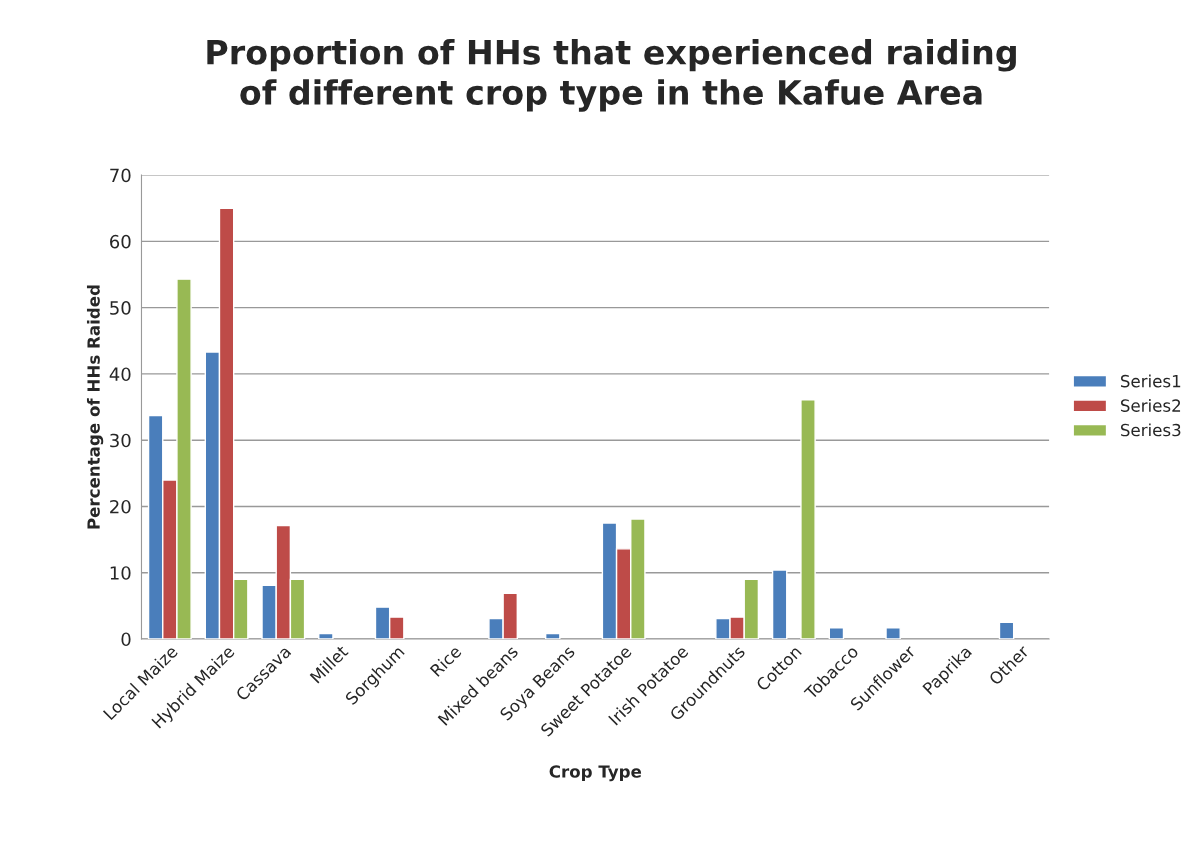 This screenshot has height=867, width=1199. Describe the element at coordinates (1150, 430) in the screenshot. I see `legend-label: Series3` at that location.